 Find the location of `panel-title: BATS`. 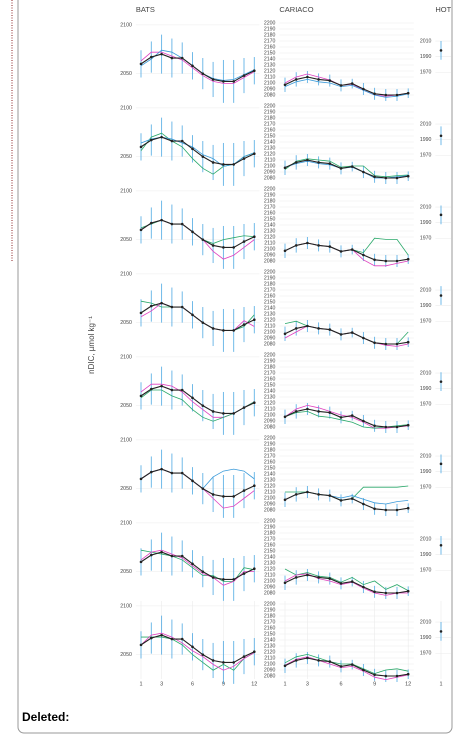

panel-title: BATS is located at coordinates (145, 9).